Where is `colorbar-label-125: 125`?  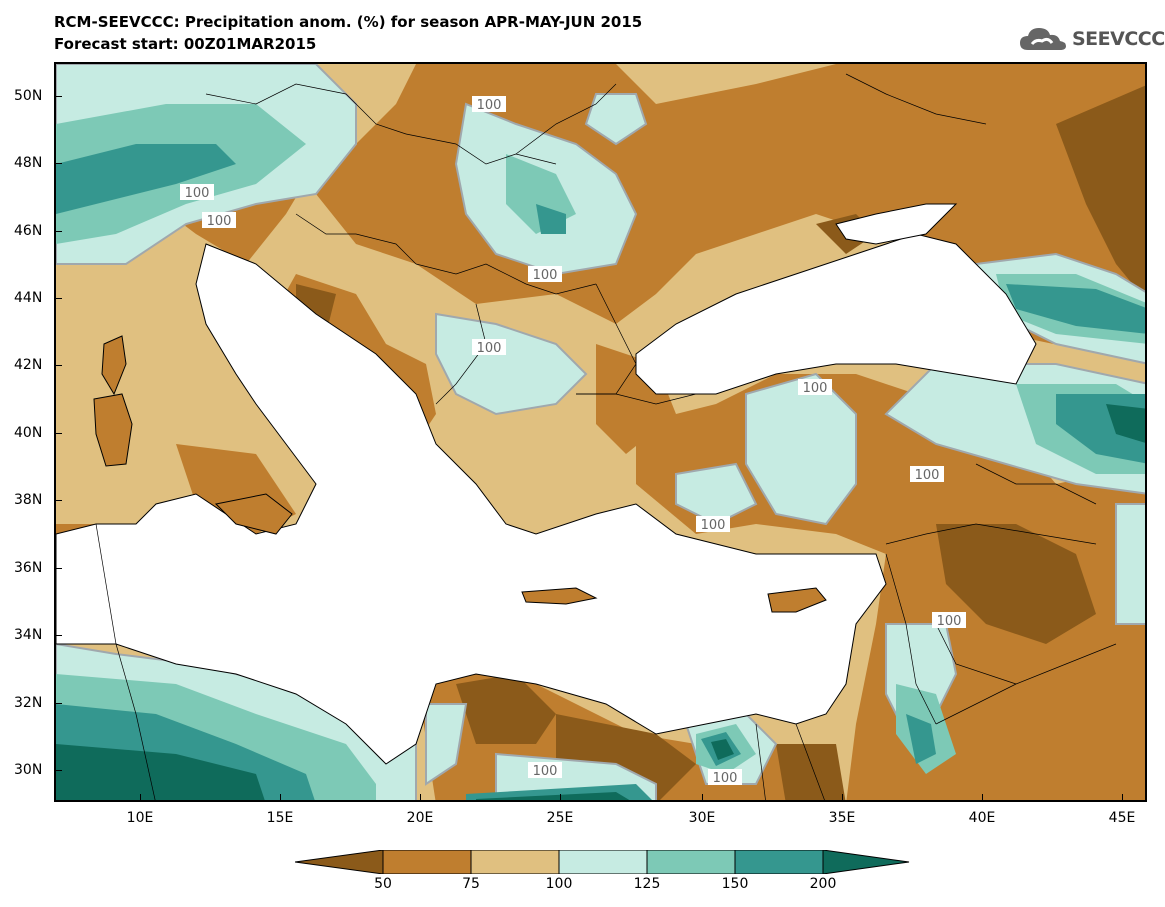 colorbar-label-125: 125 is located at coordinates (647, 884).